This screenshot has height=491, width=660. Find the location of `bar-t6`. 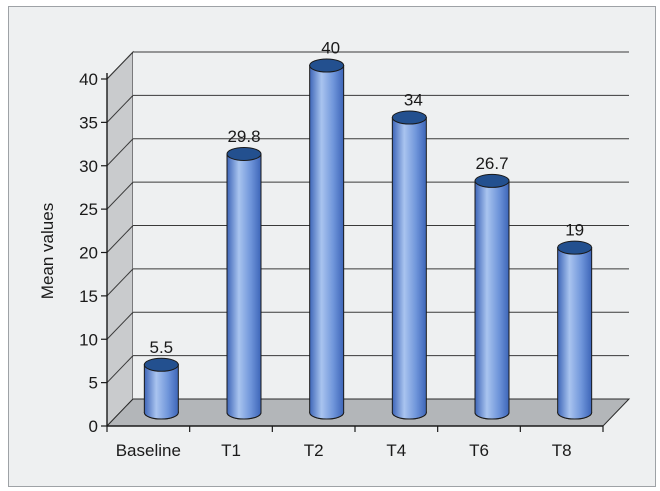

bar-t6 is located at coordinates (492, 296).